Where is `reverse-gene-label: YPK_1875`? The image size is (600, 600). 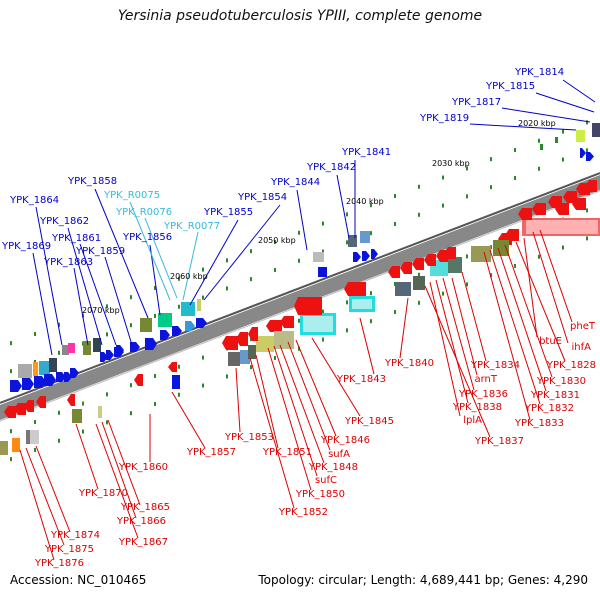 reverse-gene-label: YPK_1875 is located at coordinates (69, 549).